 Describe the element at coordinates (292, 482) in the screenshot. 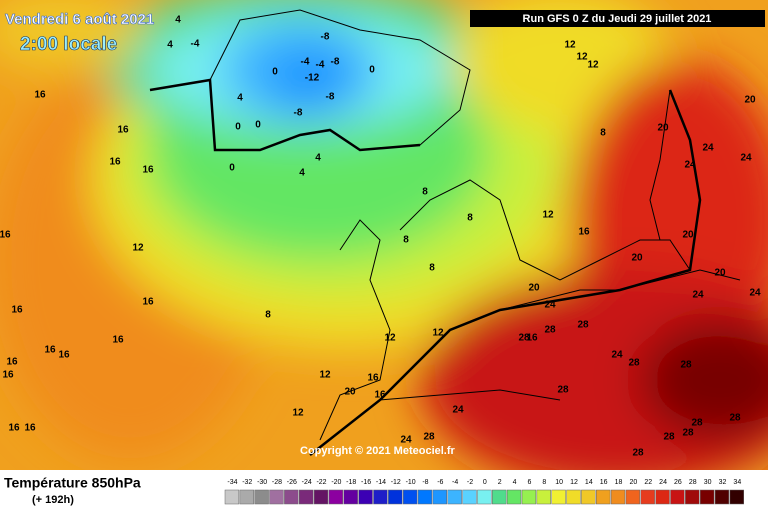

I see `scale-label: -26` at that location.